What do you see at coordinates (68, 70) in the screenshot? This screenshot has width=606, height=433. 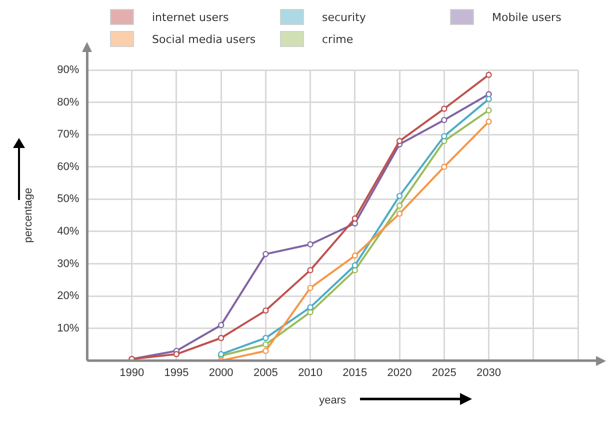 I see `y-tick-label: 90%` at bounding box center [68, 70].